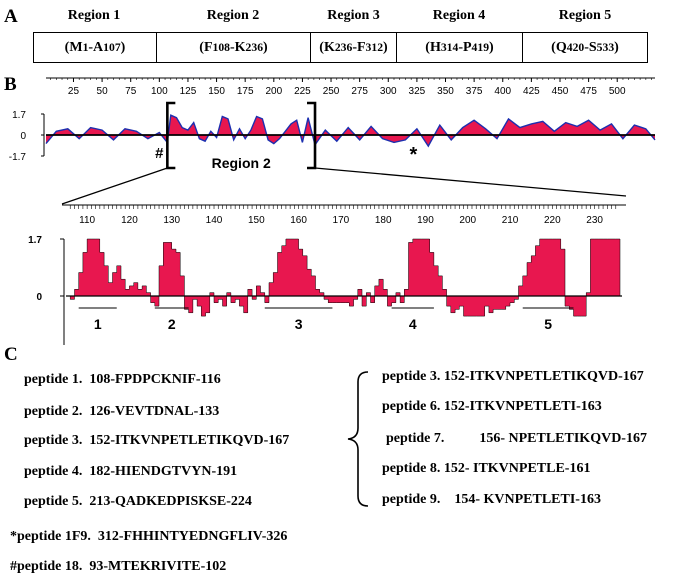  Describe the element at coordinates (585, 47) in the screenshot. I see `region-box-5: (Q 420 -S 533)` at that location.